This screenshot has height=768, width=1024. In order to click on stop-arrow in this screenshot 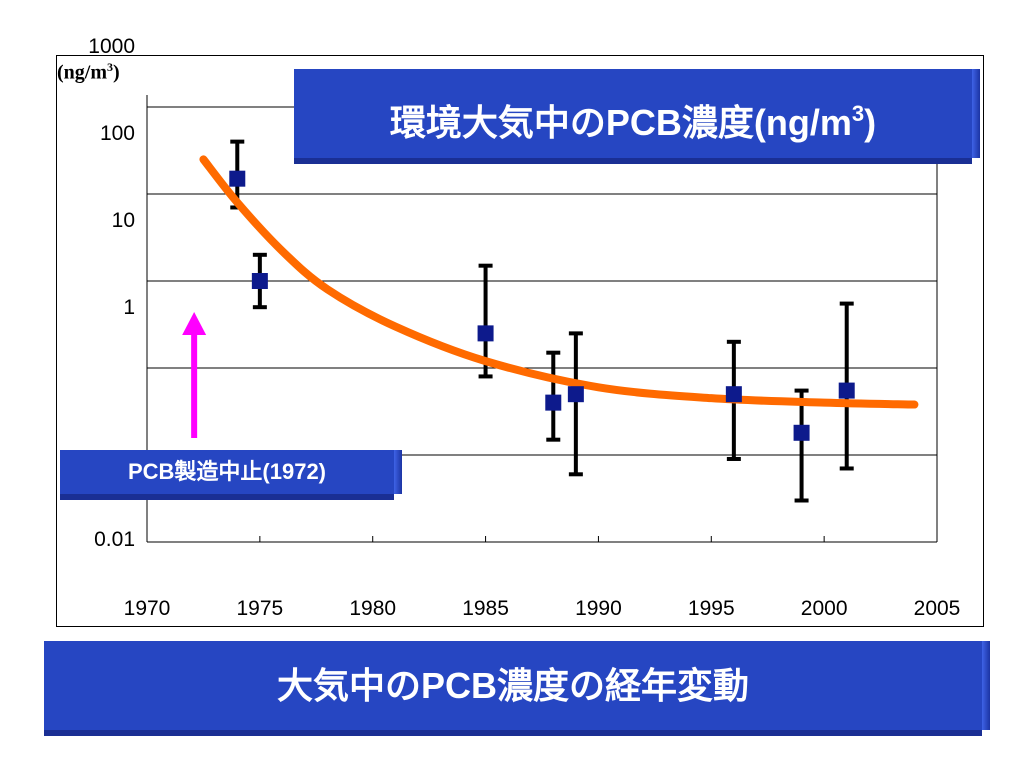, I will do `click(194, 375)`.